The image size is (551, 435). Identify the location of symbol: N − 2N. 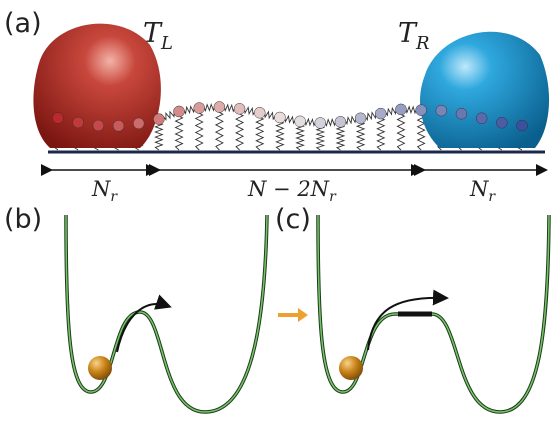
(288, 189).